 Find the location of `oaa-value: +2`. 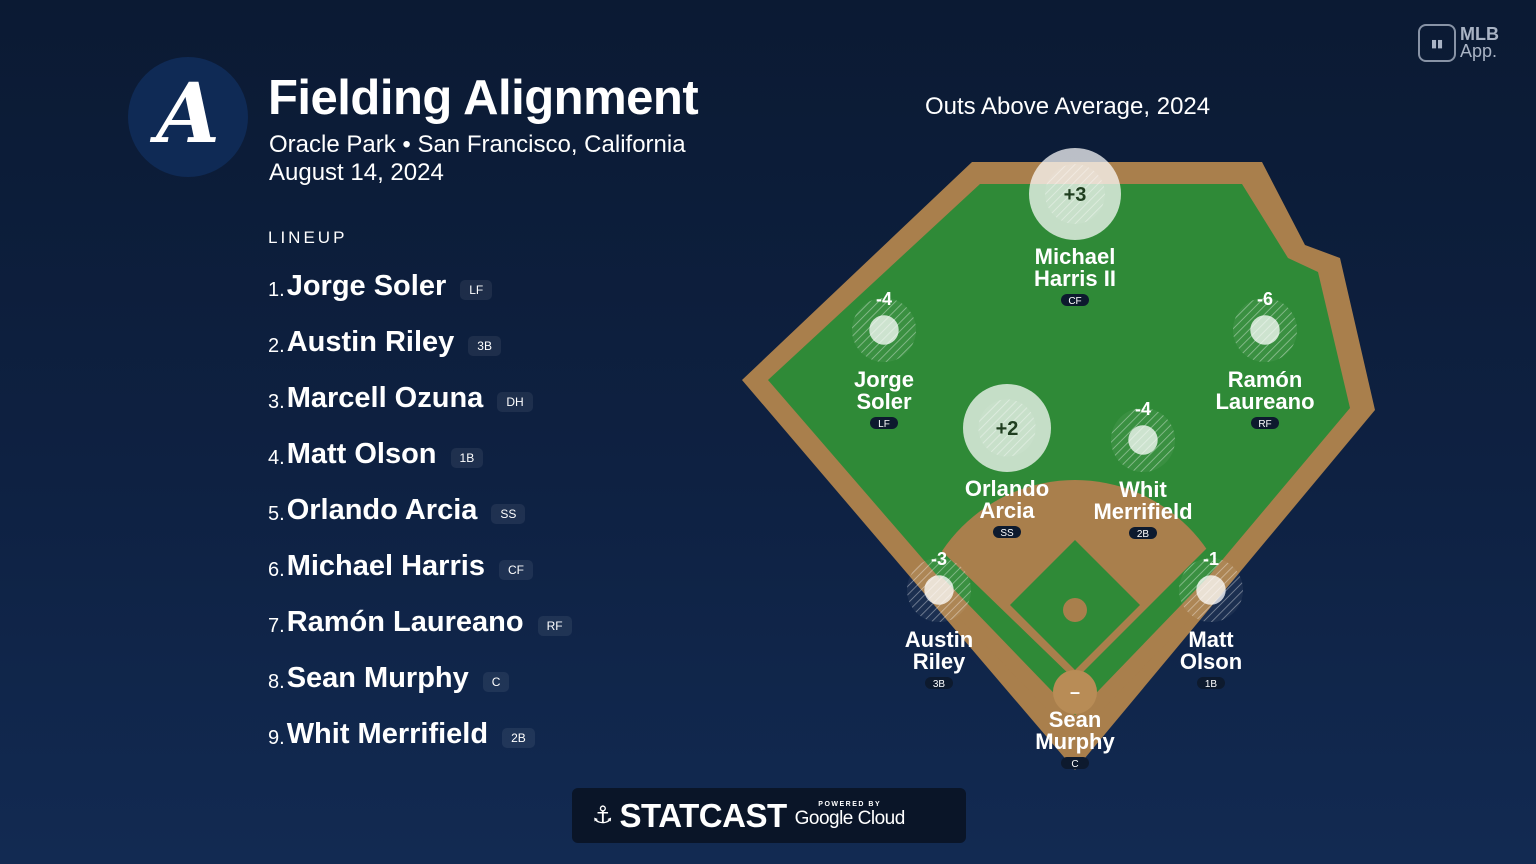

oaa-value: +2 is located at coordinates (1007, 429).